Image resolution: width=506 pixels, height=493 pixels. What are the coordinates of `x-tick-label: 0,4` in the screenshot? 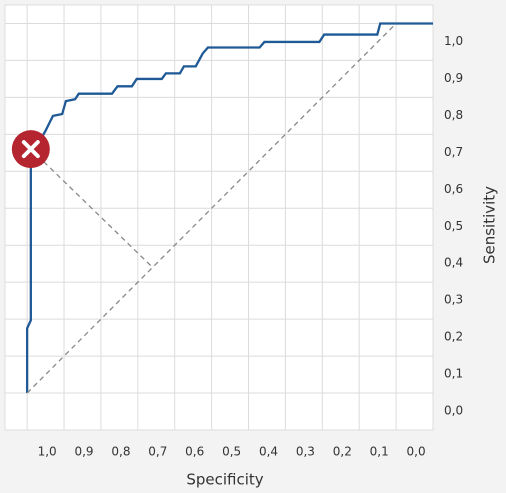 It's located at (268, 452).